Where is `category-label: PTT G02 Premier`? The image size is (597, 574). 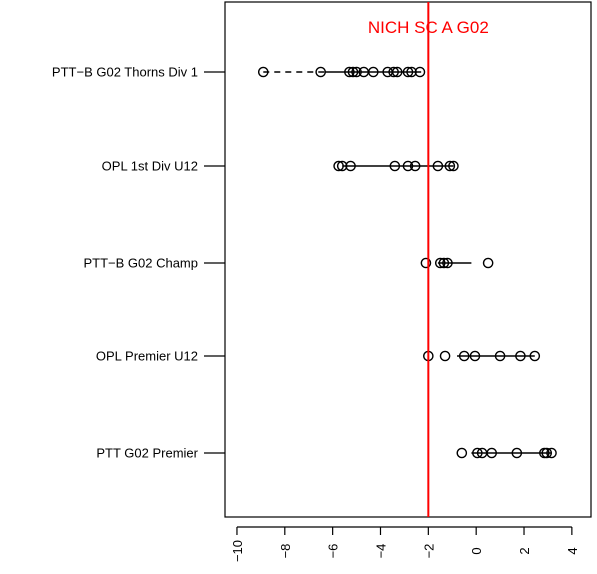 category-label: PTT G02 Premier is located at coordinates (147, 453).